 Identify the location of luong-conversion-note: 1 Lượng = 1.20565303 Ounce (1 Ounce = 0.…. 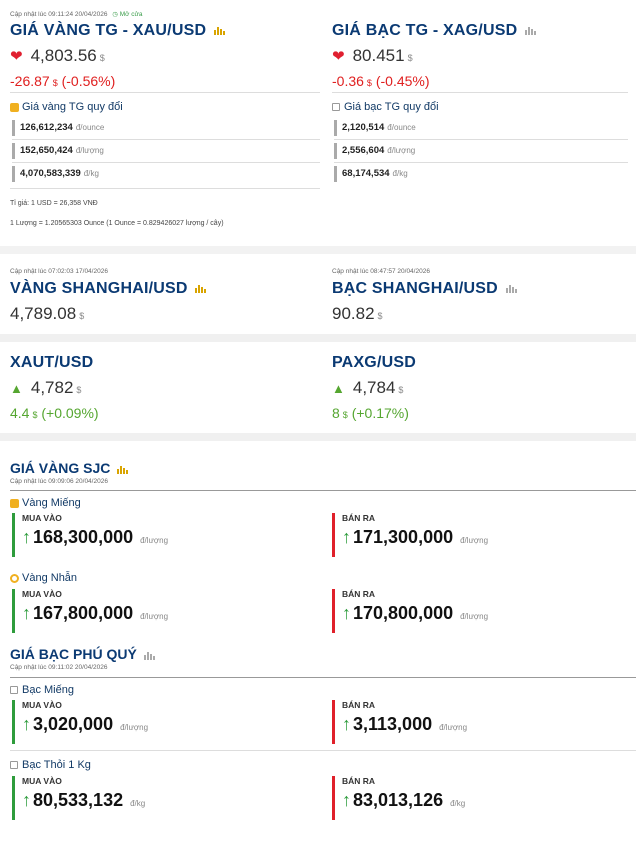
(117, 223).